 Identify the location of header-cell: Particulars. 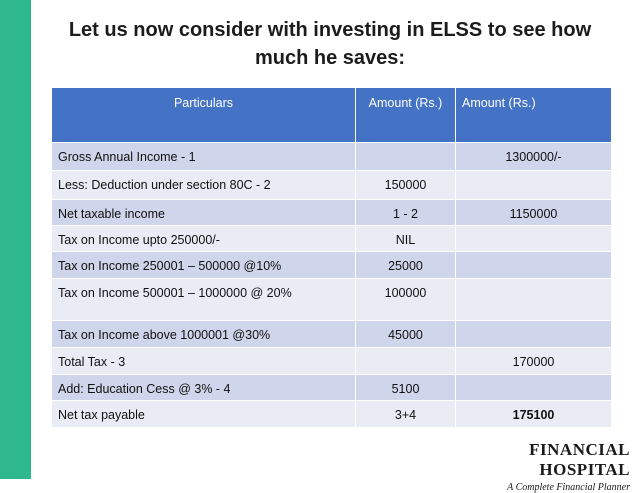
(204, 115).